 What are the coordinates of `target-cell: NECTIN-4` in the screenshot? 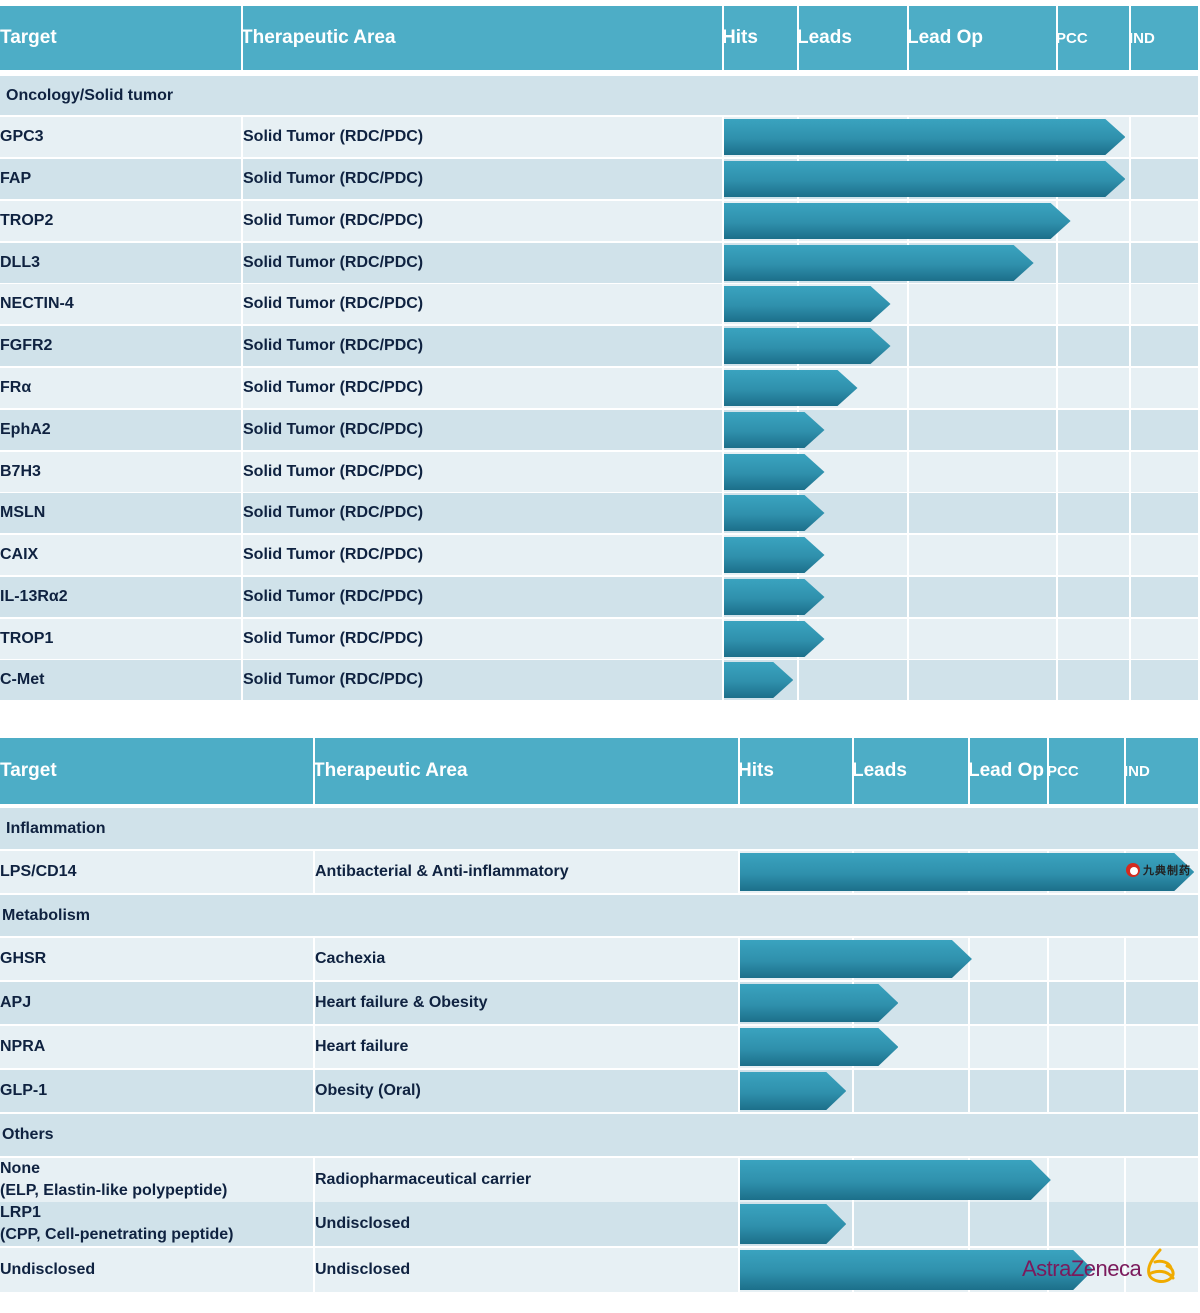 It's located at (119, 304).